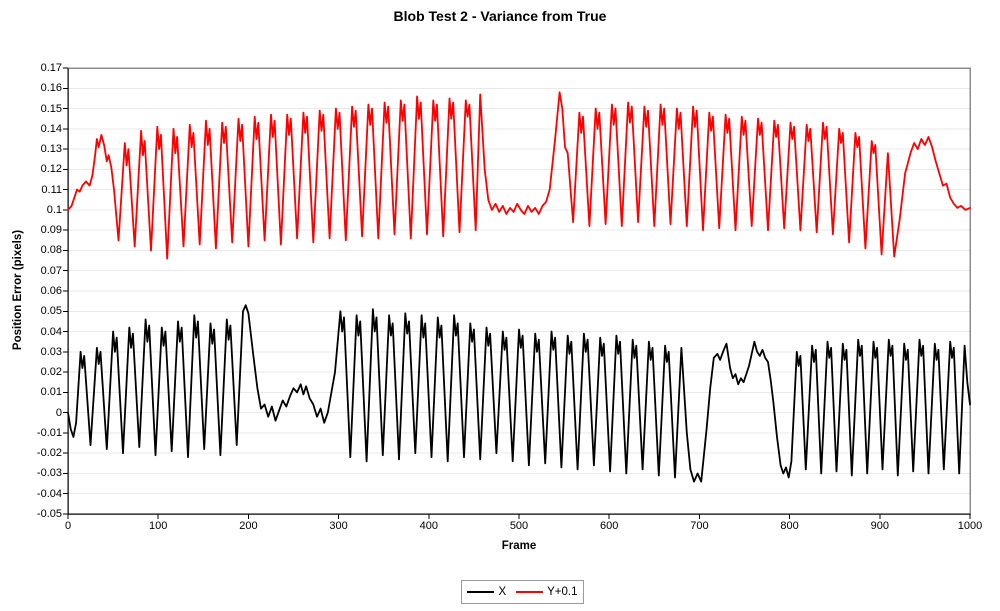 The image size is (1000, 611). Describe the element at coordinates (248, 526) in the screenshot. I see `x-tick-label: 200` at that location.